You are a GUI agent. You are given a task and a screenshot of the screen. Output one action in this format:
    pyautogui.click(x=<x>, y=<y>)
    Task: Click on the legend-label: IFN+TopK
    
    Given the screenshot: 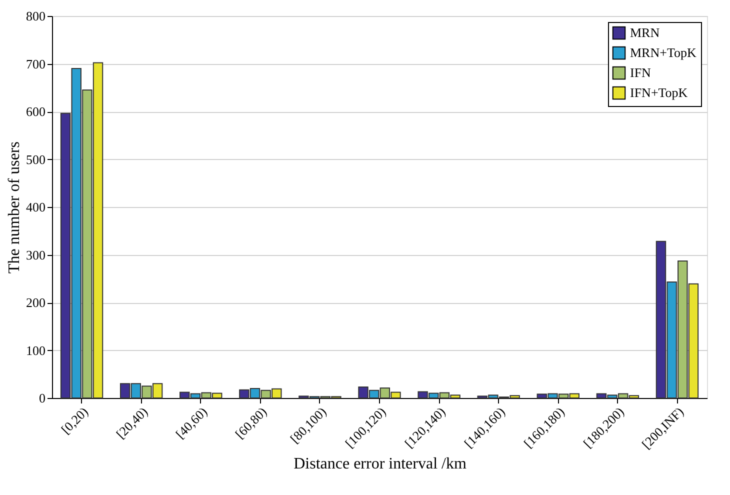 What is the action you would take?
    pyautogui.click(x=659, y=92)
    